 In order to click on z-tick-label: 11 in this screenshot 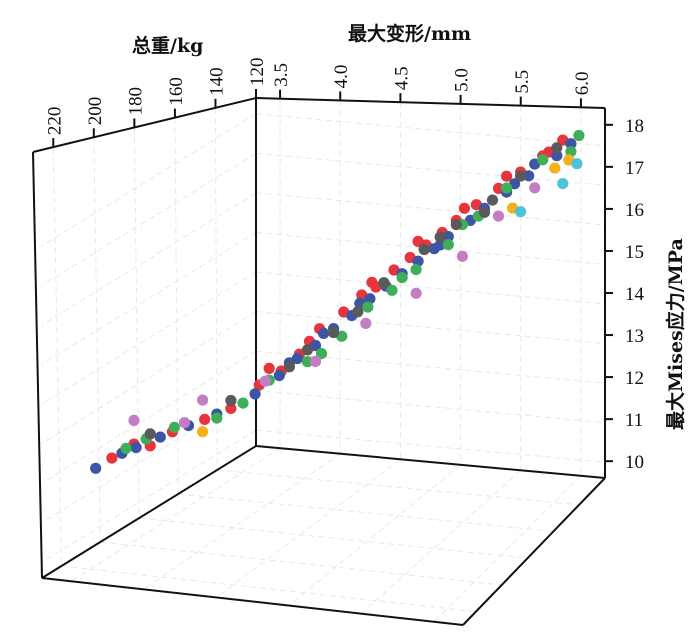, I will do `click(634, 420)`.